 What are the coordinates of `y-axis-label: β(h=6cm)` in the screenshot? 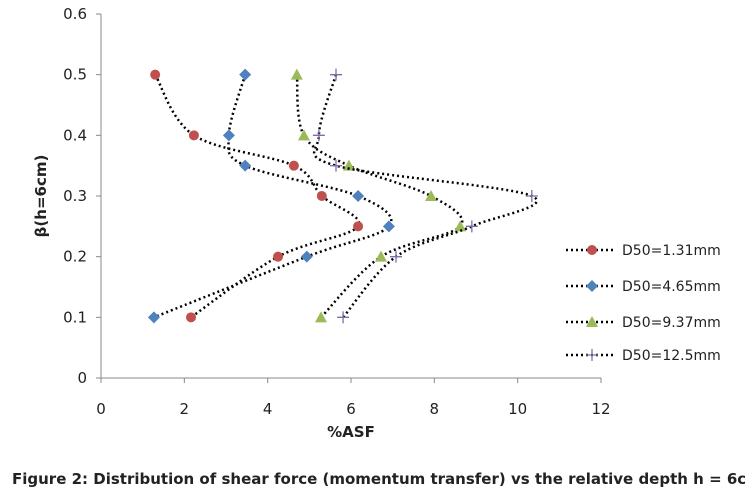 It's located at (41, 196).